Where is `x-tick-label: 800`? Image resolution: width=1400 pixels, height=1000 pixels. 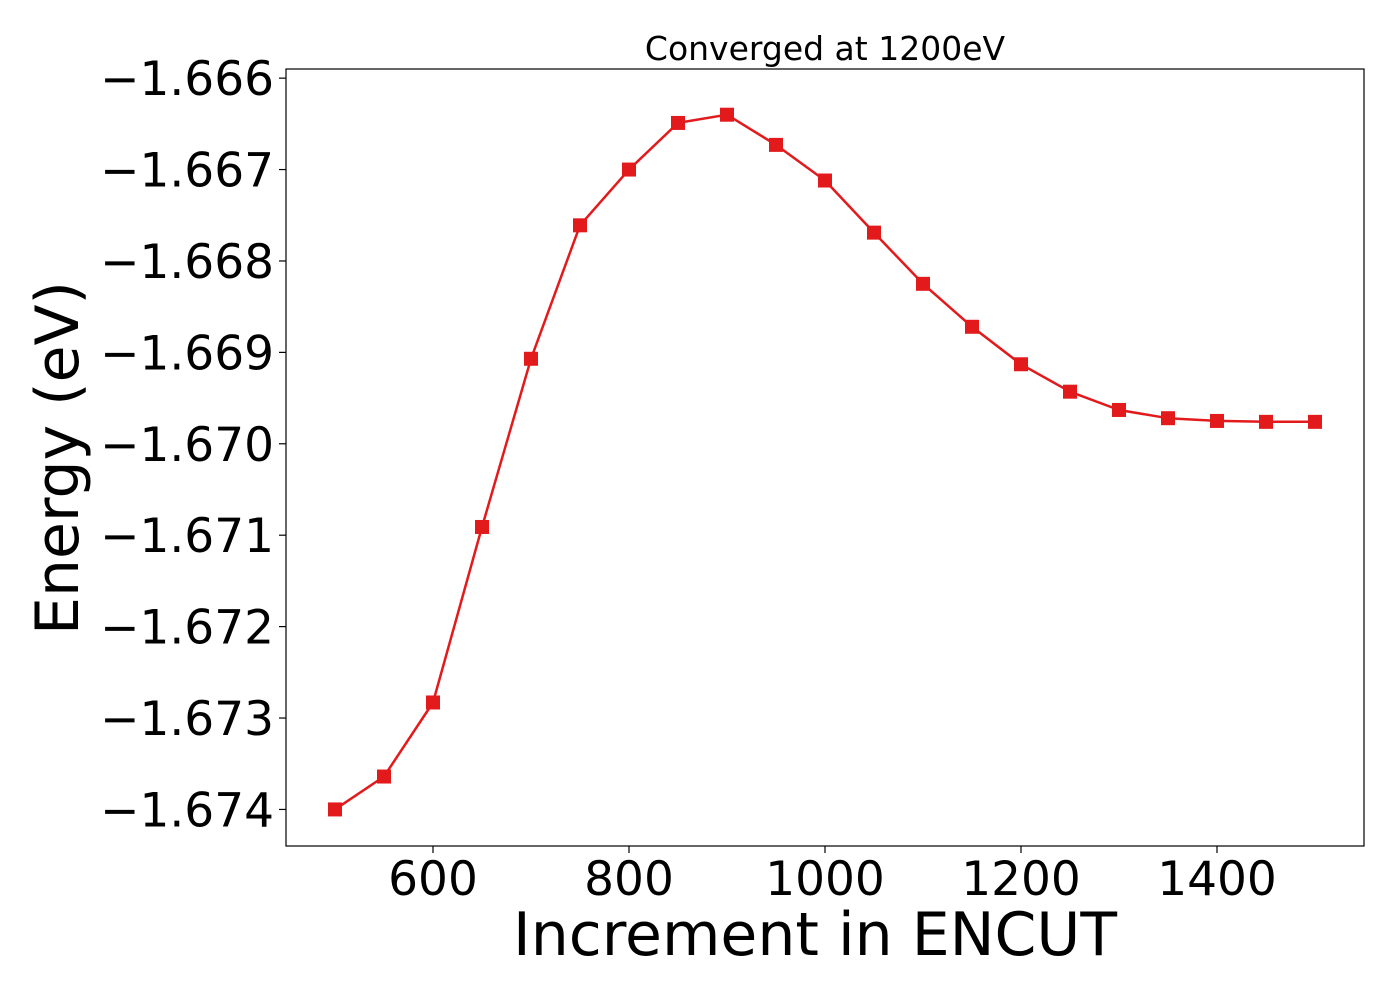 x-tick-label: 800 is located at coordinates (629, 879).